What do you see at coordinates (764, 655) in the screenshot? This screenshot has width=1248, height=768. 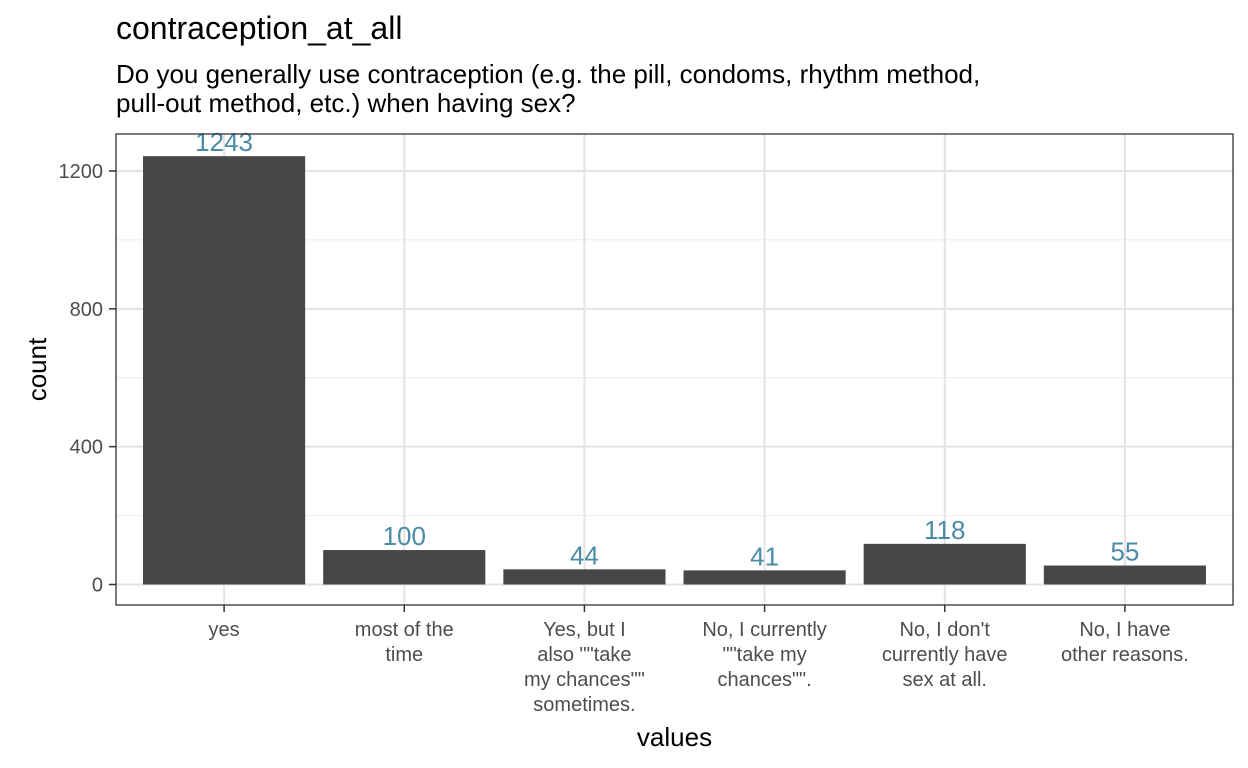 I see `x-tick-label: No, I currently ""take my chances"".` at bounding box center [764, 655].